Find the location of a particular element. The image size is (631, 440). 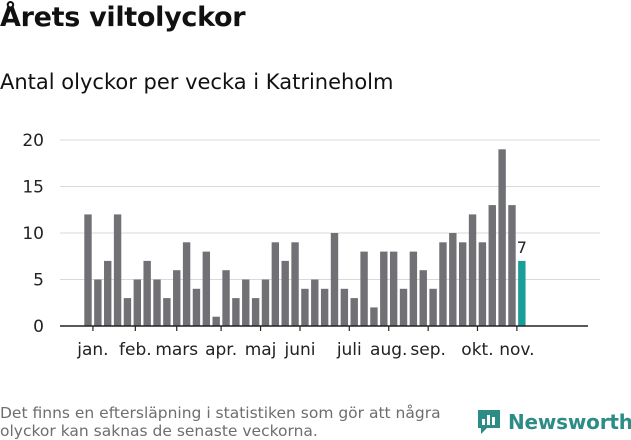

x-tick-label: jan. is located at coordinates (92, 350).